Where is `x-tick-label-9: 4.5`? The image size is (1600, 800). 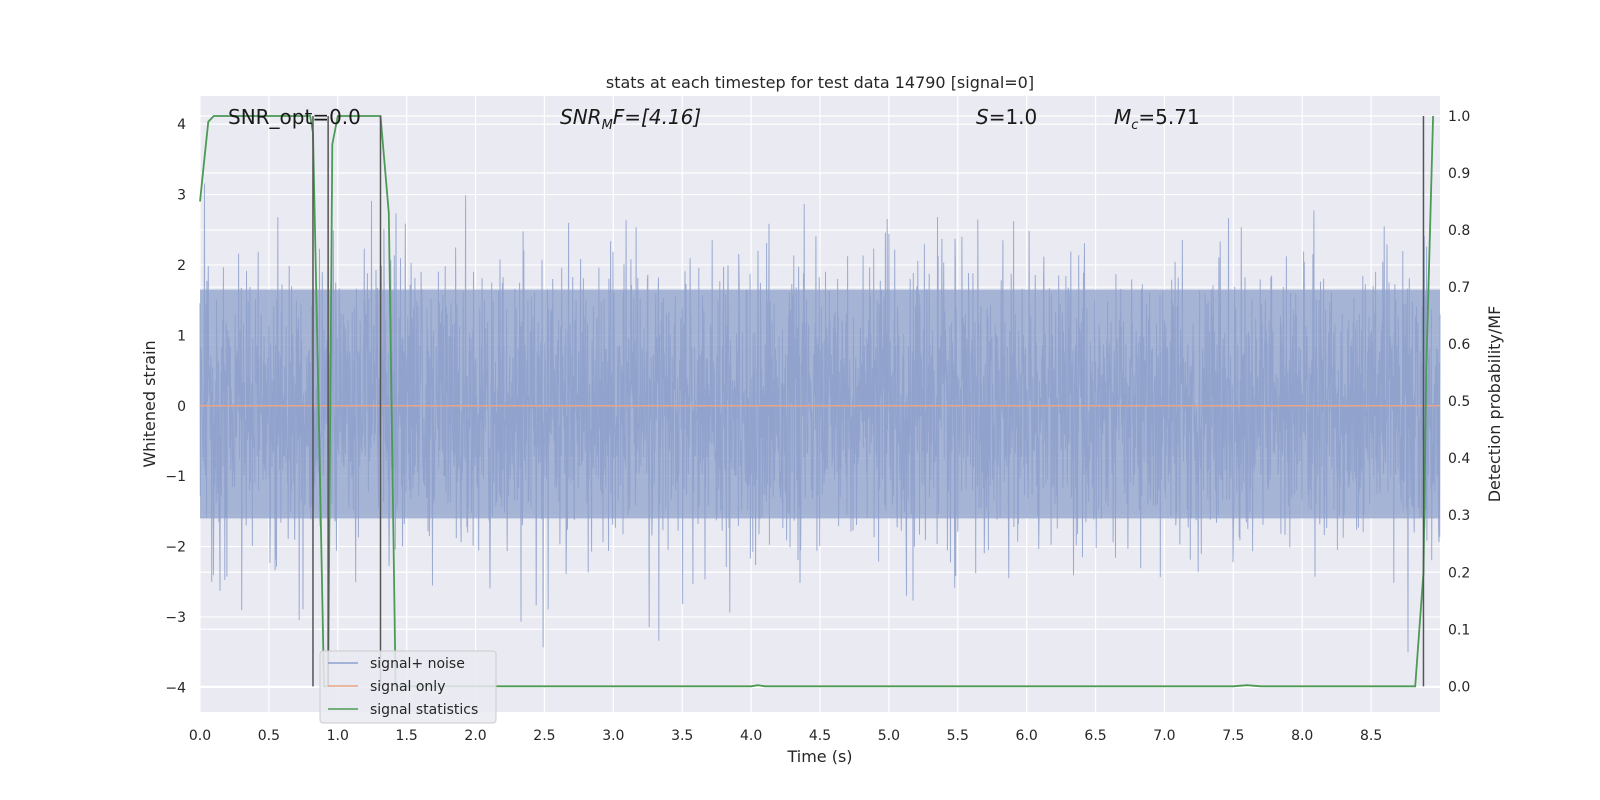 x-tick-label-9: 4.5 is located at coordinates (820, 736).